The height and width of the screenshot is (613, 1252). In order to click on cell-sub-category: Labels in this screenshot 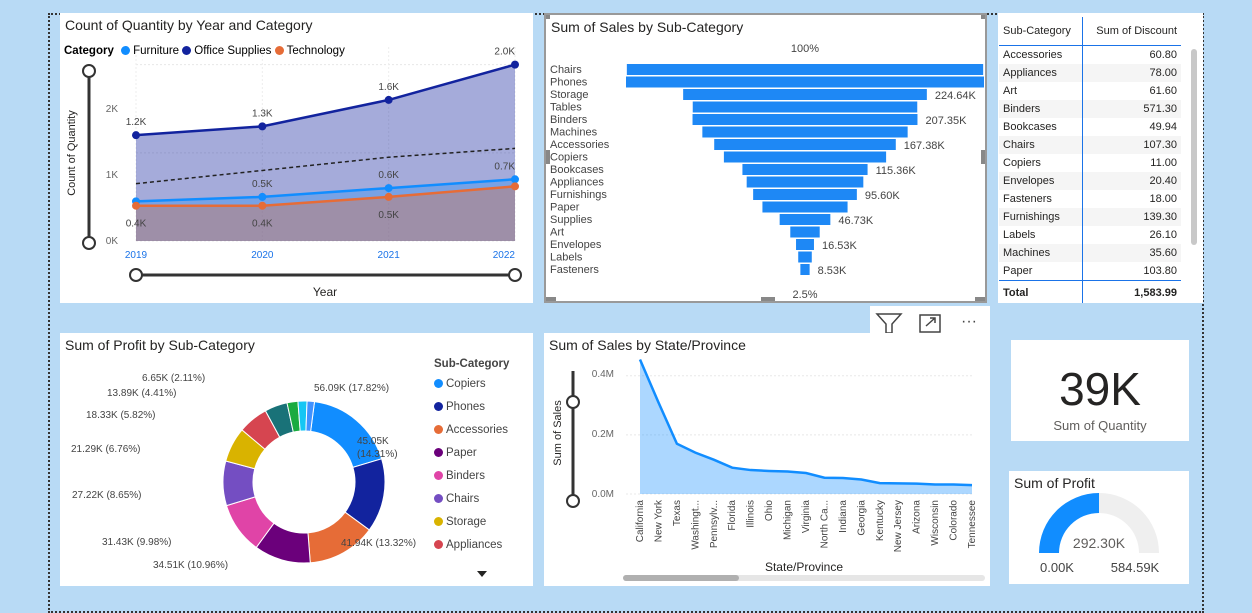, I will do `click(1041, 235)`.